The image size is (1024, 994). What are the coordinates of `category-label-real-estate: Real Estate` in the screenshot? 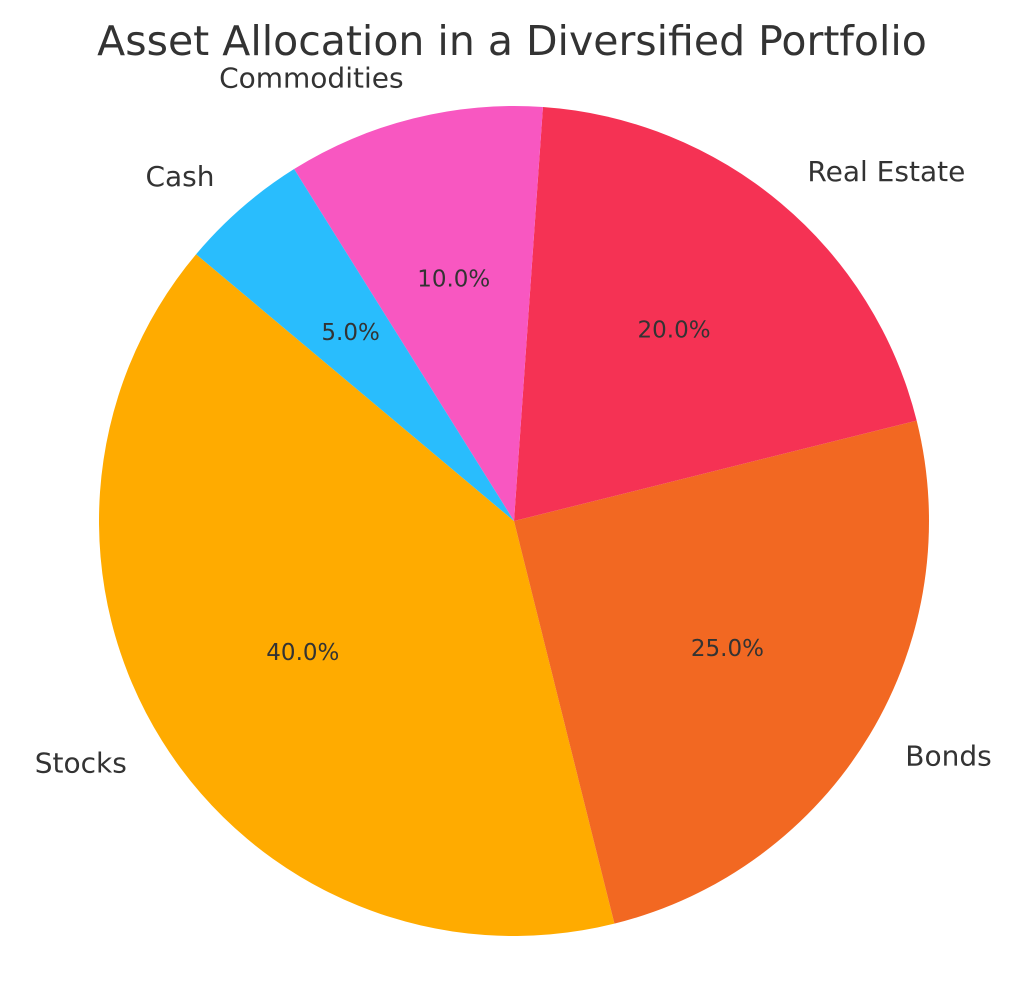 It's located at (886, 171).